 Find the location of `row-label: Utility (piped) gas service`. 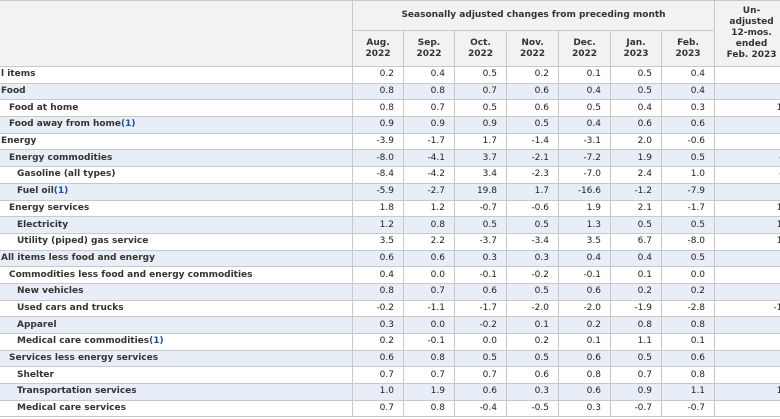

row-label: Utility (piped) gas service is located at coordinates (176, 241).